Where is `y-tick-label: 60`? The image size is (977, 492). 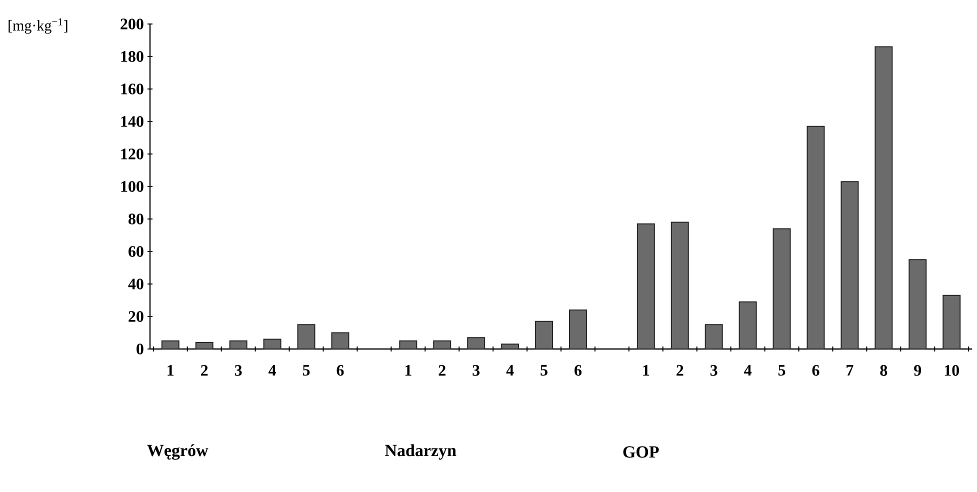 y-tick-label: 60 is located at coordinates (136, 251).